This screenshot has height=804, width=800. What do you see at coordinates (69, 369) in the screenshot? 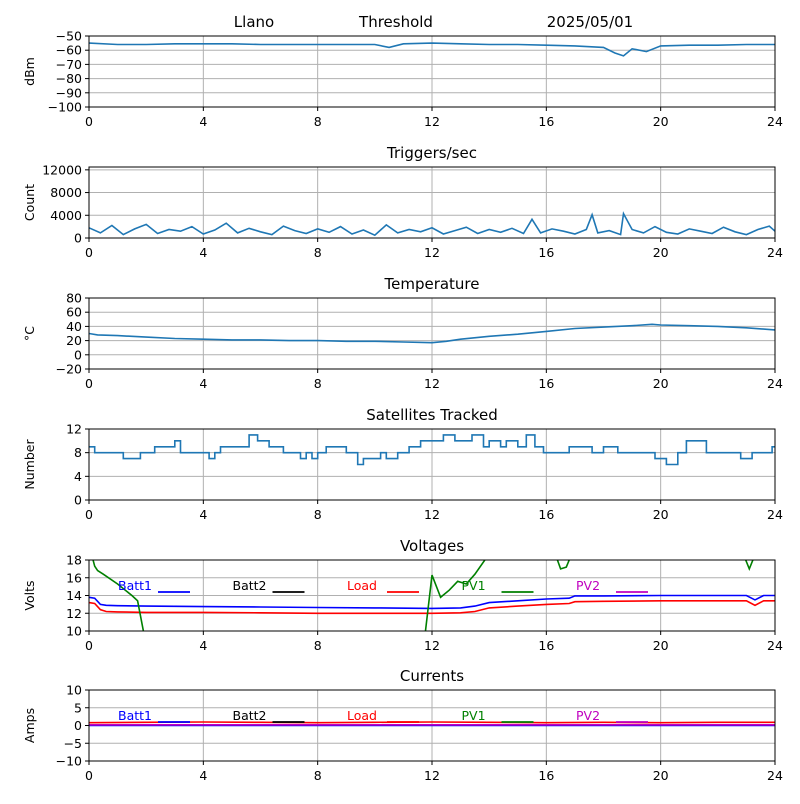
I see `y-tick-label: −20` at bounding box center [69, 369].